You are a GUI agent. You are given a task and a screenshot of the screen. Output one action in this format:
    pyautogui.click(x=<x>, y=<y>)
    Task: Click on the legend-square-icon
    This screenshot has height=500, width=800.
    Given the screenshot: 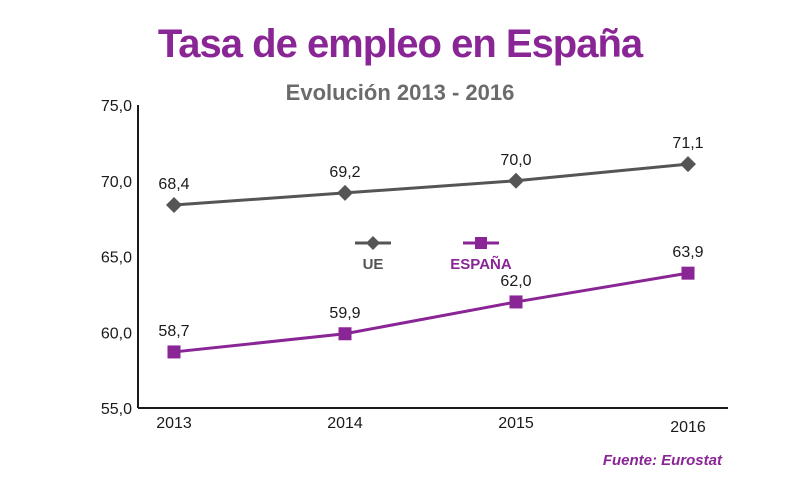 What is the action you would take?
    pyautogui.click(x=481, y=243)
    